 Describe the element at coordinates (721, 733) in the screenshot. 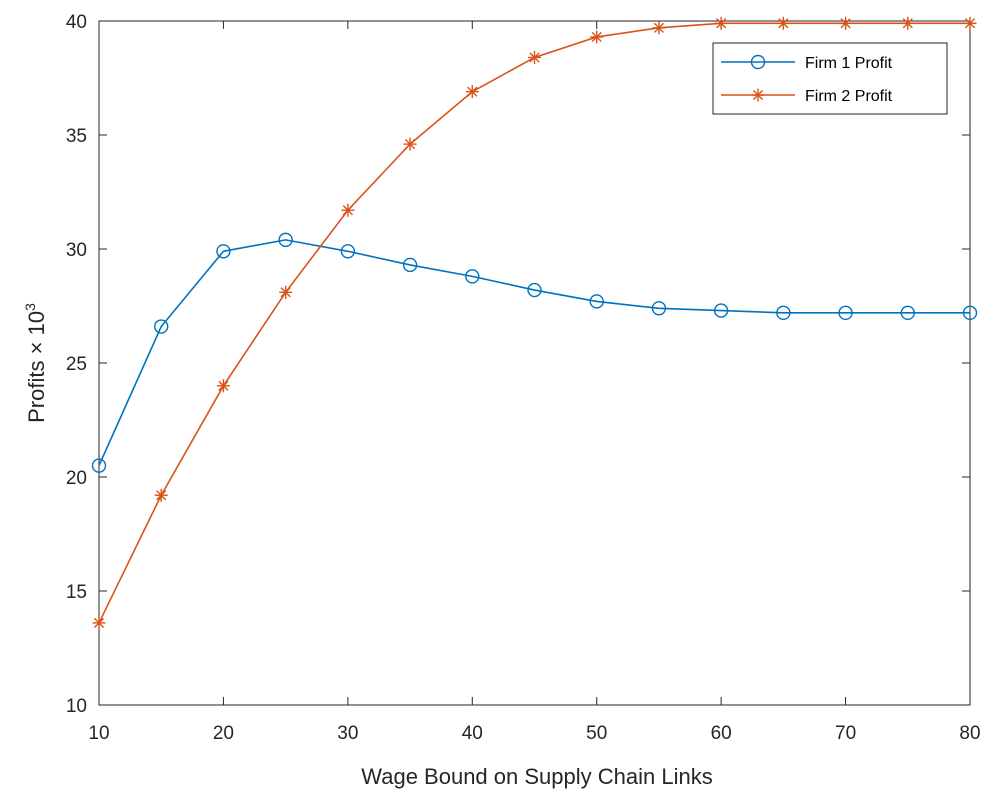

I see `x-tick-label: 60` at that location.